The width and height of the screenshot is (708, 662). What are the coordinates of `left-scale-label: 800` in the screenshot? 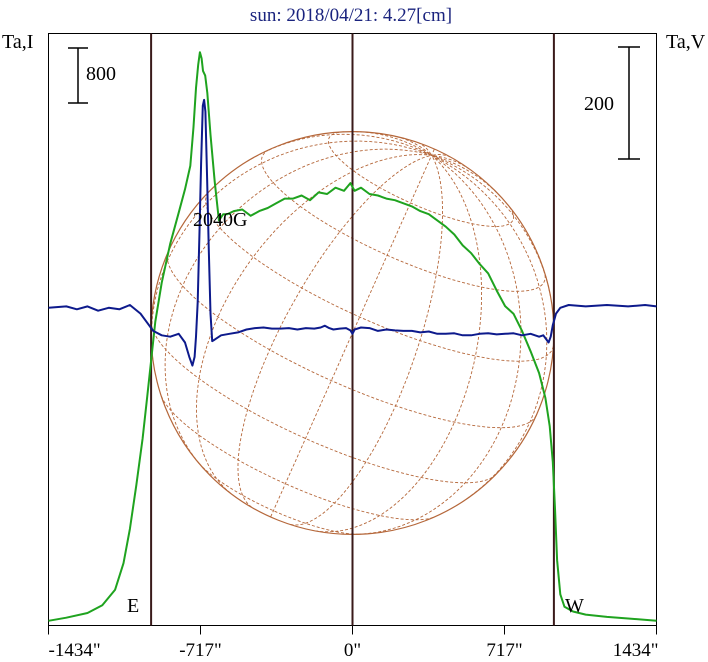 It's located at (101, 74).